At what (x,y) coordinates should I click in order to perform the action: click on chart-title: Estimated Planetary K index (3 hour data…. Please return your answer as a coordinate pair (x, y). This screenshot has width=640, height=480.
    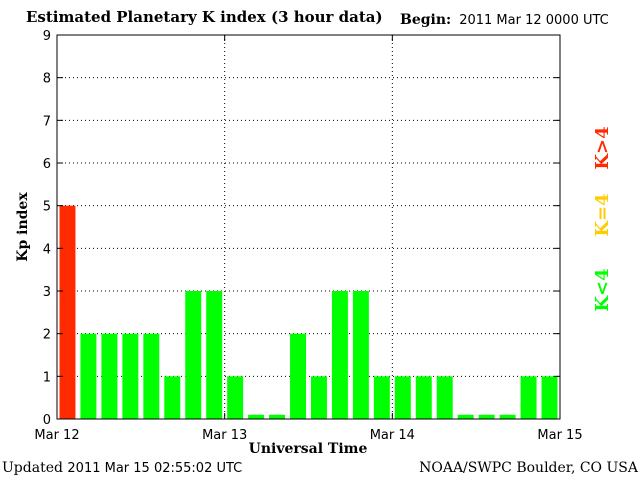
    Looking at the image, I should click on (204, 17).